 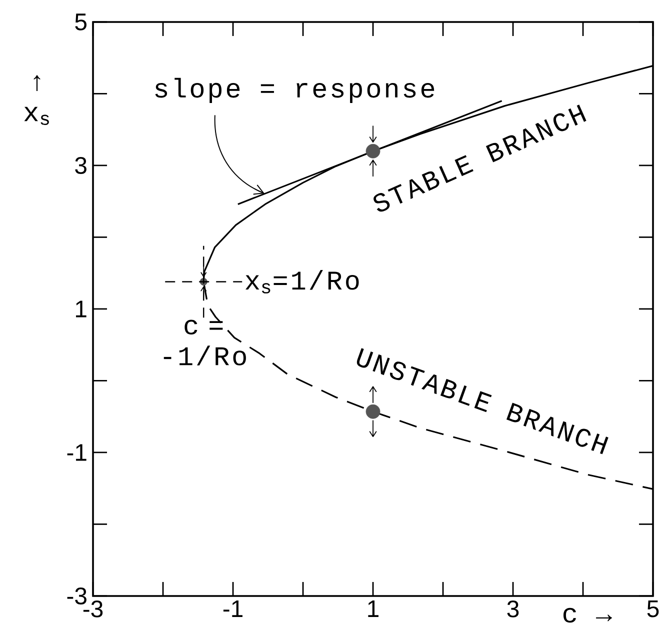 What do you see at coordinates (76, 452) in the screenshot?
I see `y-tick-label: -1` at bounding box center [76, 452].